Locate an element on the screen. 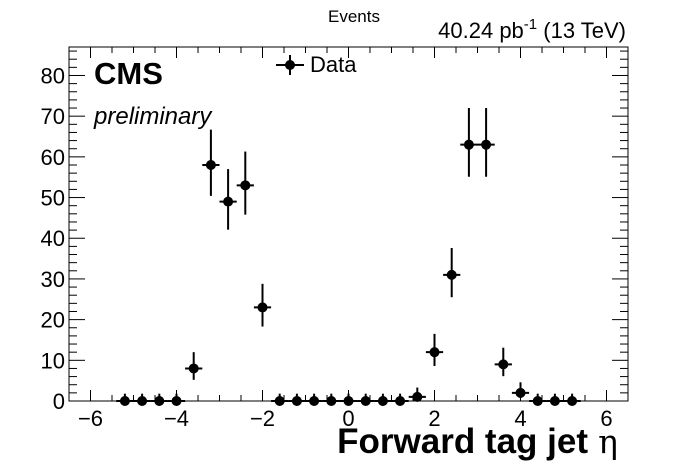  x-axis-label: Forward tag jet is located at coordinates (462, 441).